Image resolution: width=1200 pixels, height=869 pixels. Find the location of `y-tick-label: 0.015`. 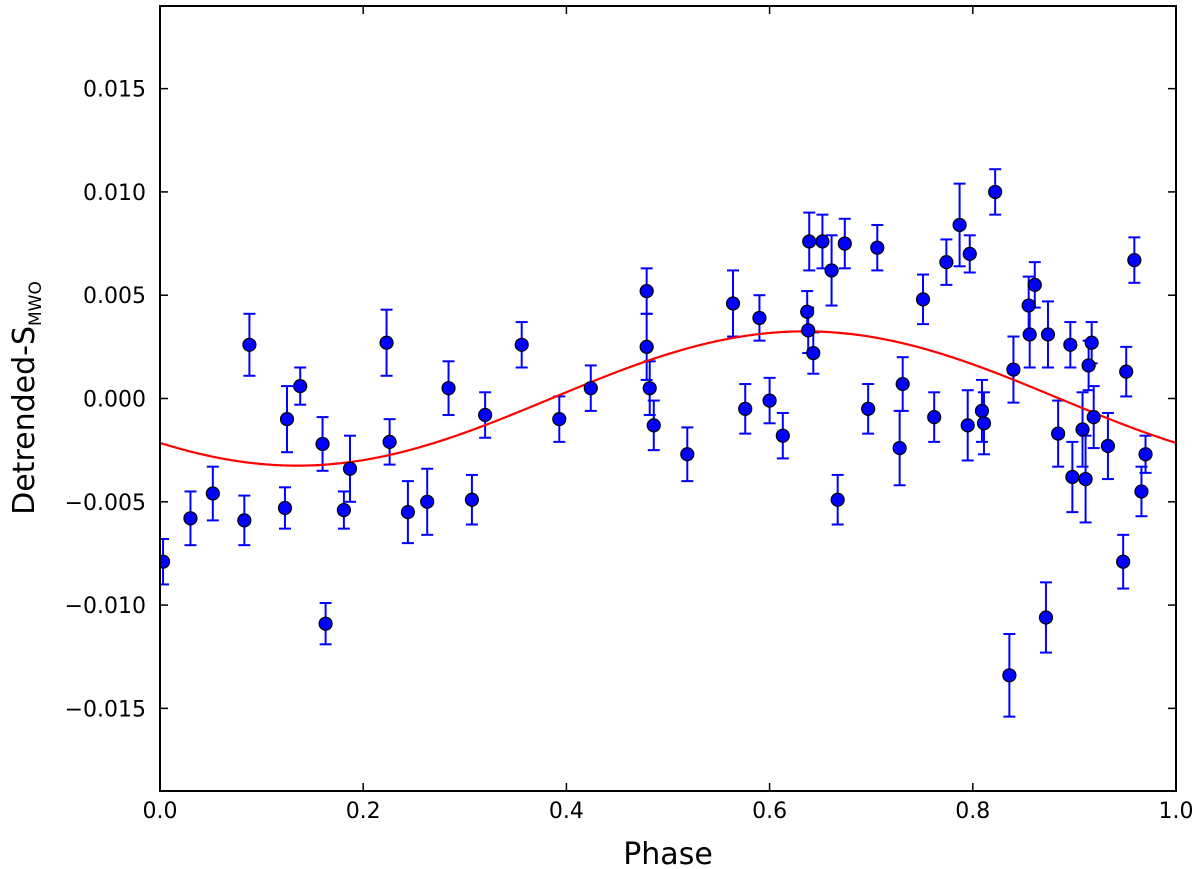

y-tick-label: 0.015 is located at coordinates (114, 90).